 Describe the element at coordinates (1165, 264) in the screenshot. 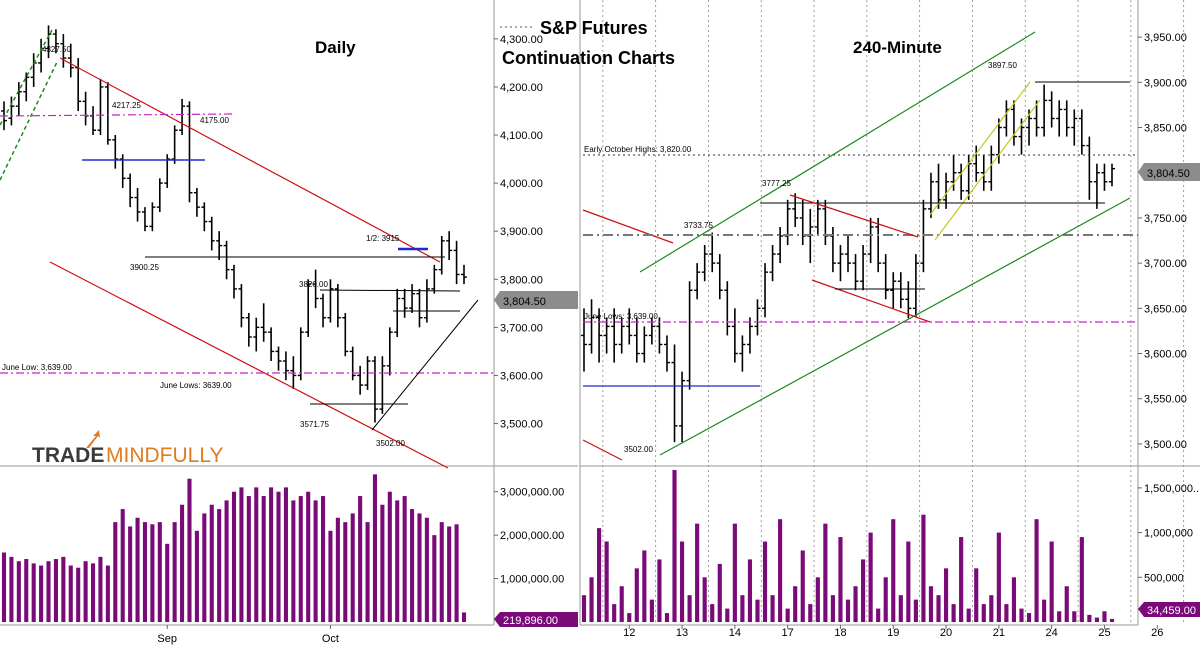

I see `intraday-price-tick-label: 3,700.00` at that location.